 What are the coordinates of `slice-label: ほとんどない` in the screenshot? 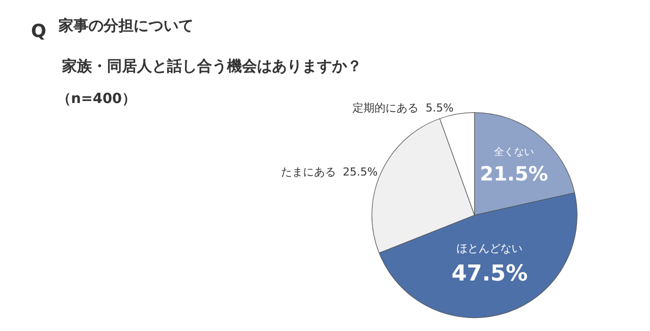 It's located at (489, 248).